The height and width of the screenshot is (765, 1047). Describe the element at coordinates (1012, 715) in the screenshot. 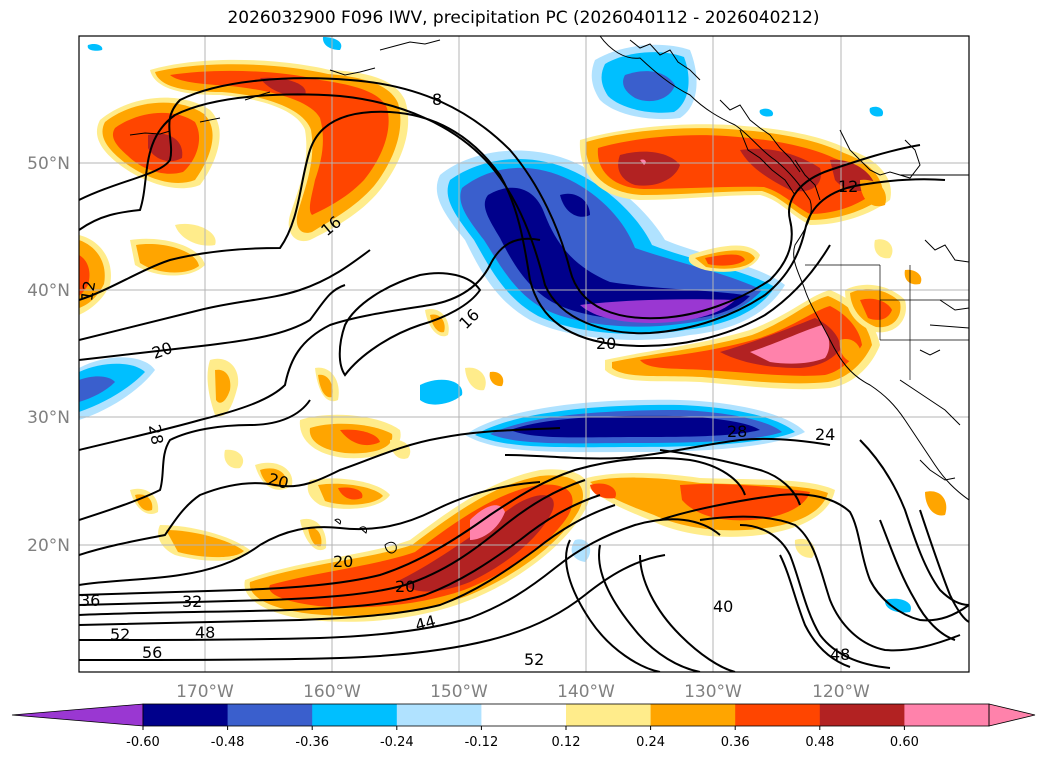

I see `colorbar-extend-max` at that location.